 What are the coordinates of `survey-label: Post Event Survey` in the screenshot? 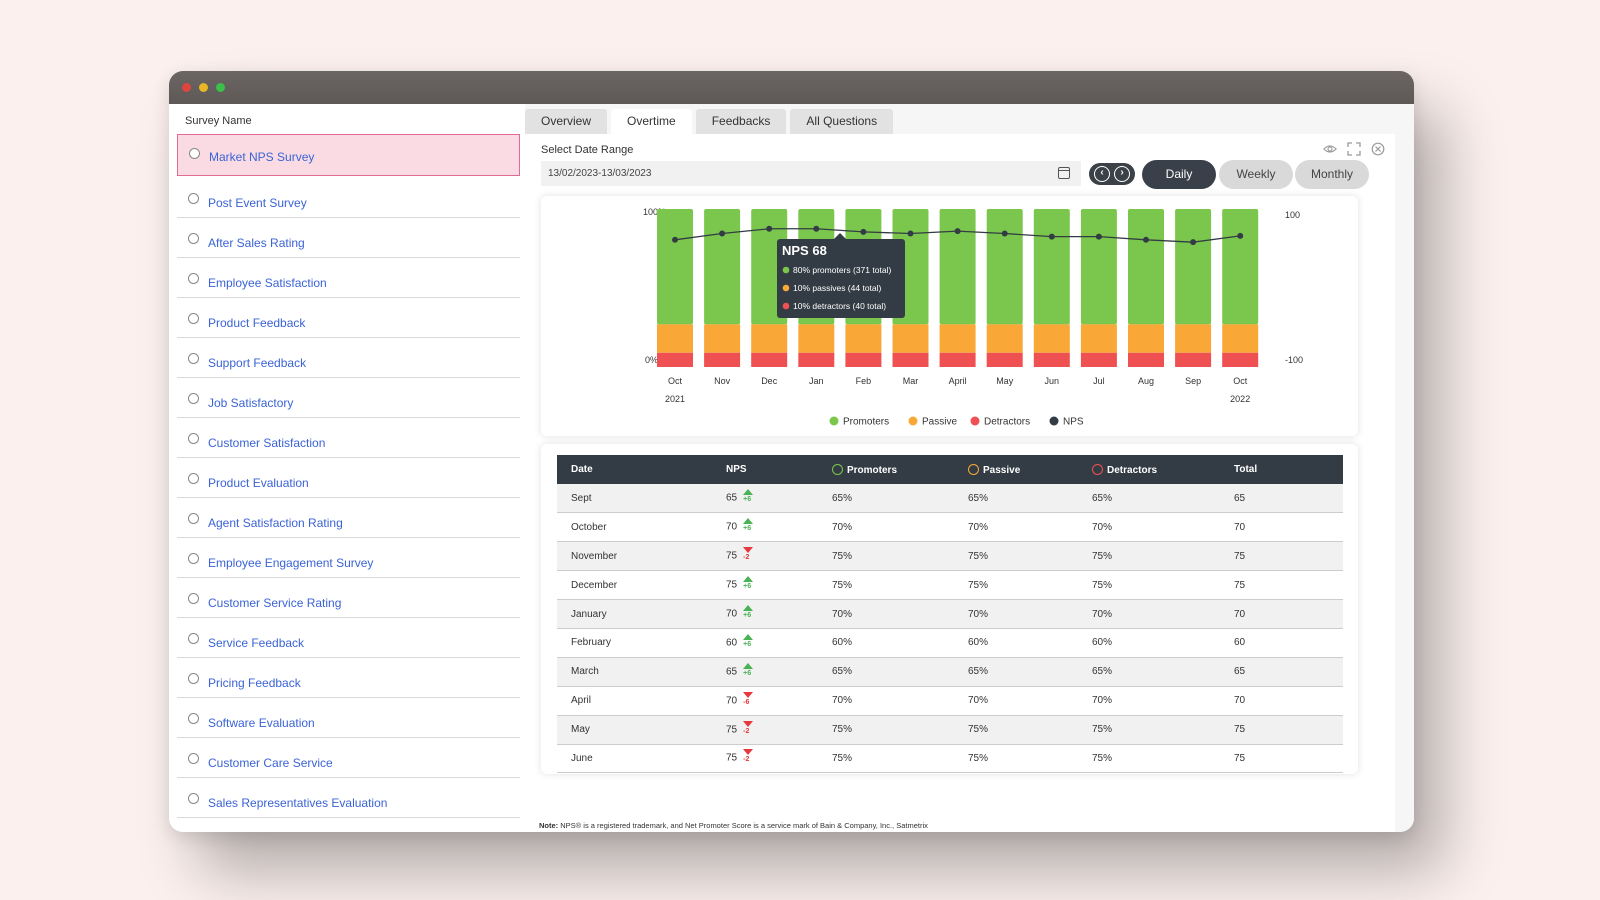 It's located at (257, 203).